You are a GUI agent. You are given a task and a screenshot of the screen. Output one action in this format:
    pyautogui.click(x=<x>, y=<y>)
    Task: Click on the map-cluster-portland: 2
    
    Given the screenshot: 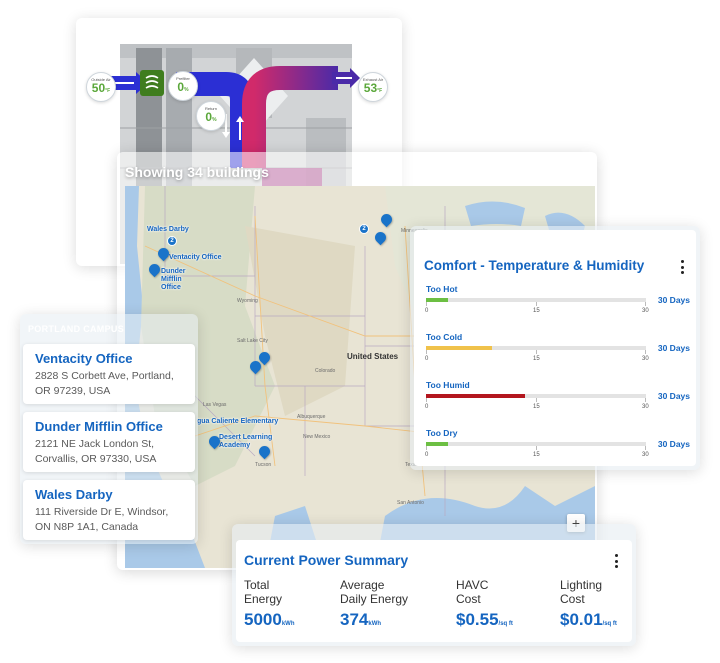 What is the action you would take?
    pyautogui.click(x=172, y=241)
    